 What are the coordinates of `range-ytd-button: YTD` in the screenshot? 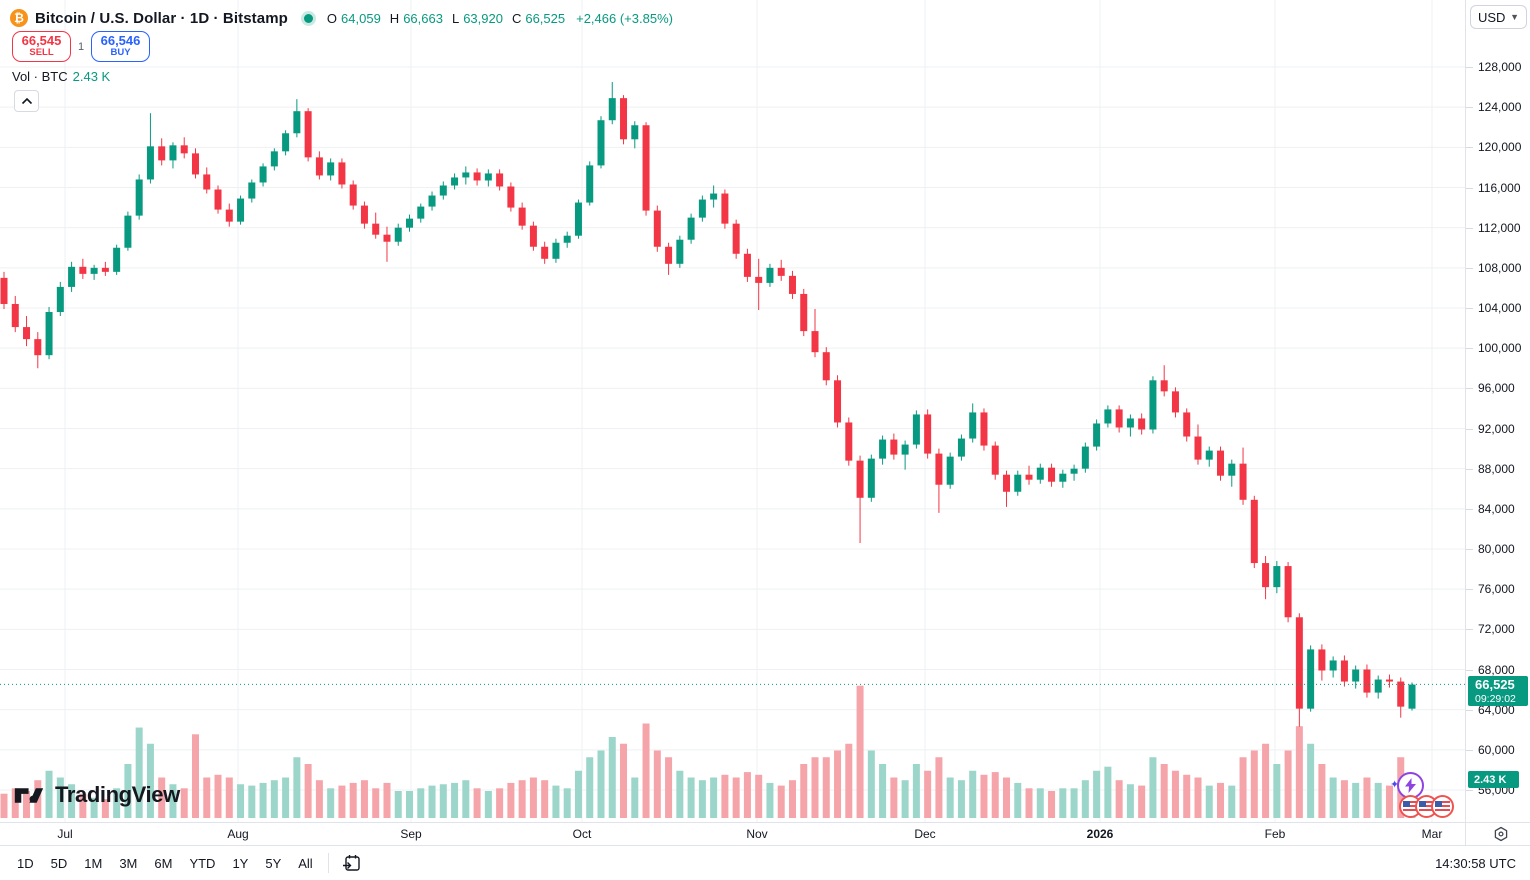 It's located at (202, 863).